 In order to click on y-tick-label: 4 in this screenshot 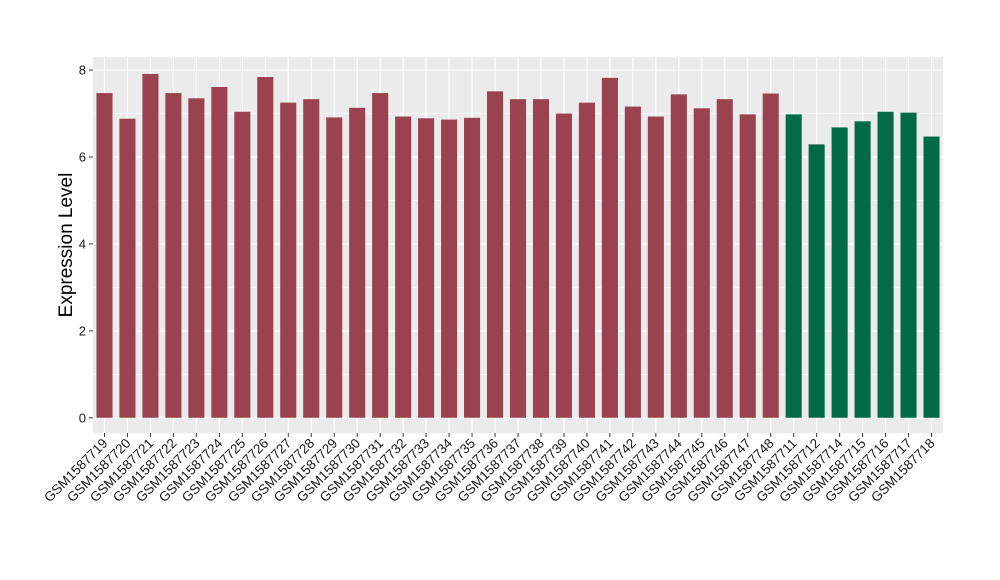, I will do `click(82, 243)`.